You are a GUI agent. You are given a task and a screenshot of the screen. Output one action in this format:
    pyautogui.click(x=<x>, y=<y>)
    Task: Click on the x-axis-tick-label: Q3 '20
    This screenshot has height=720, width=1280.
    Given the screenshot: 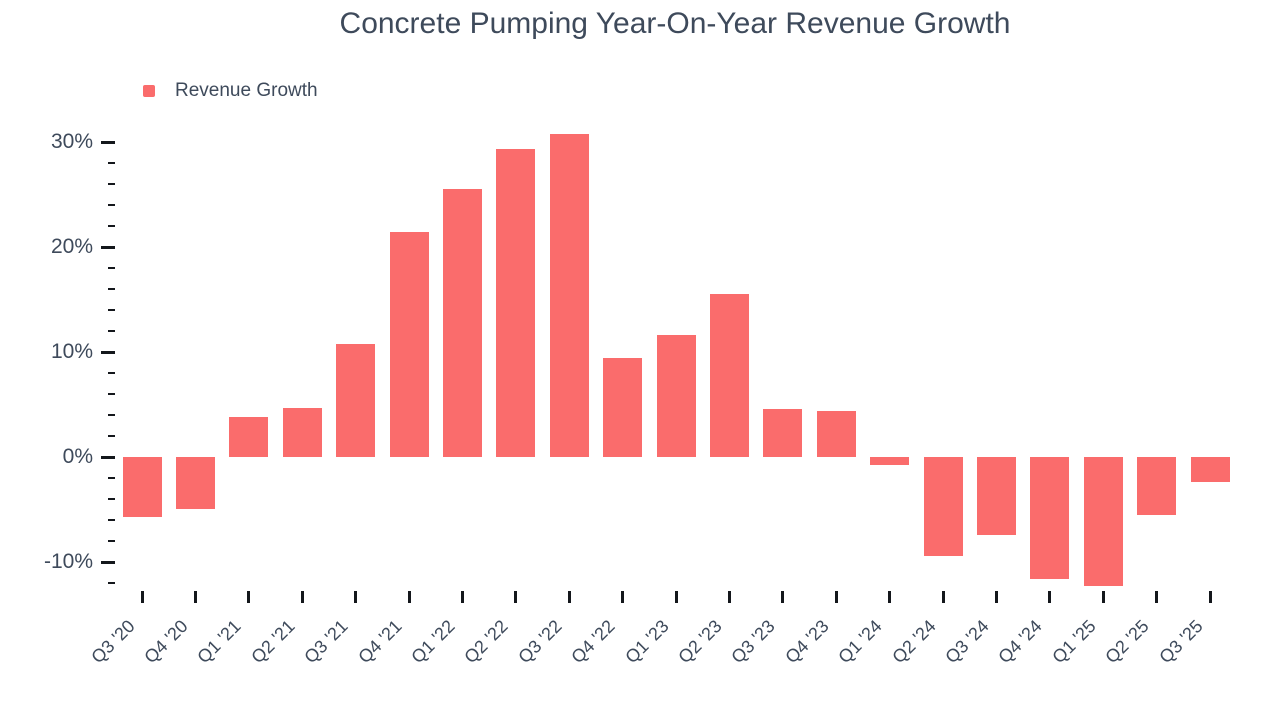 What is the action you would take?
    pyautogui.click(x=112, y=642)
    